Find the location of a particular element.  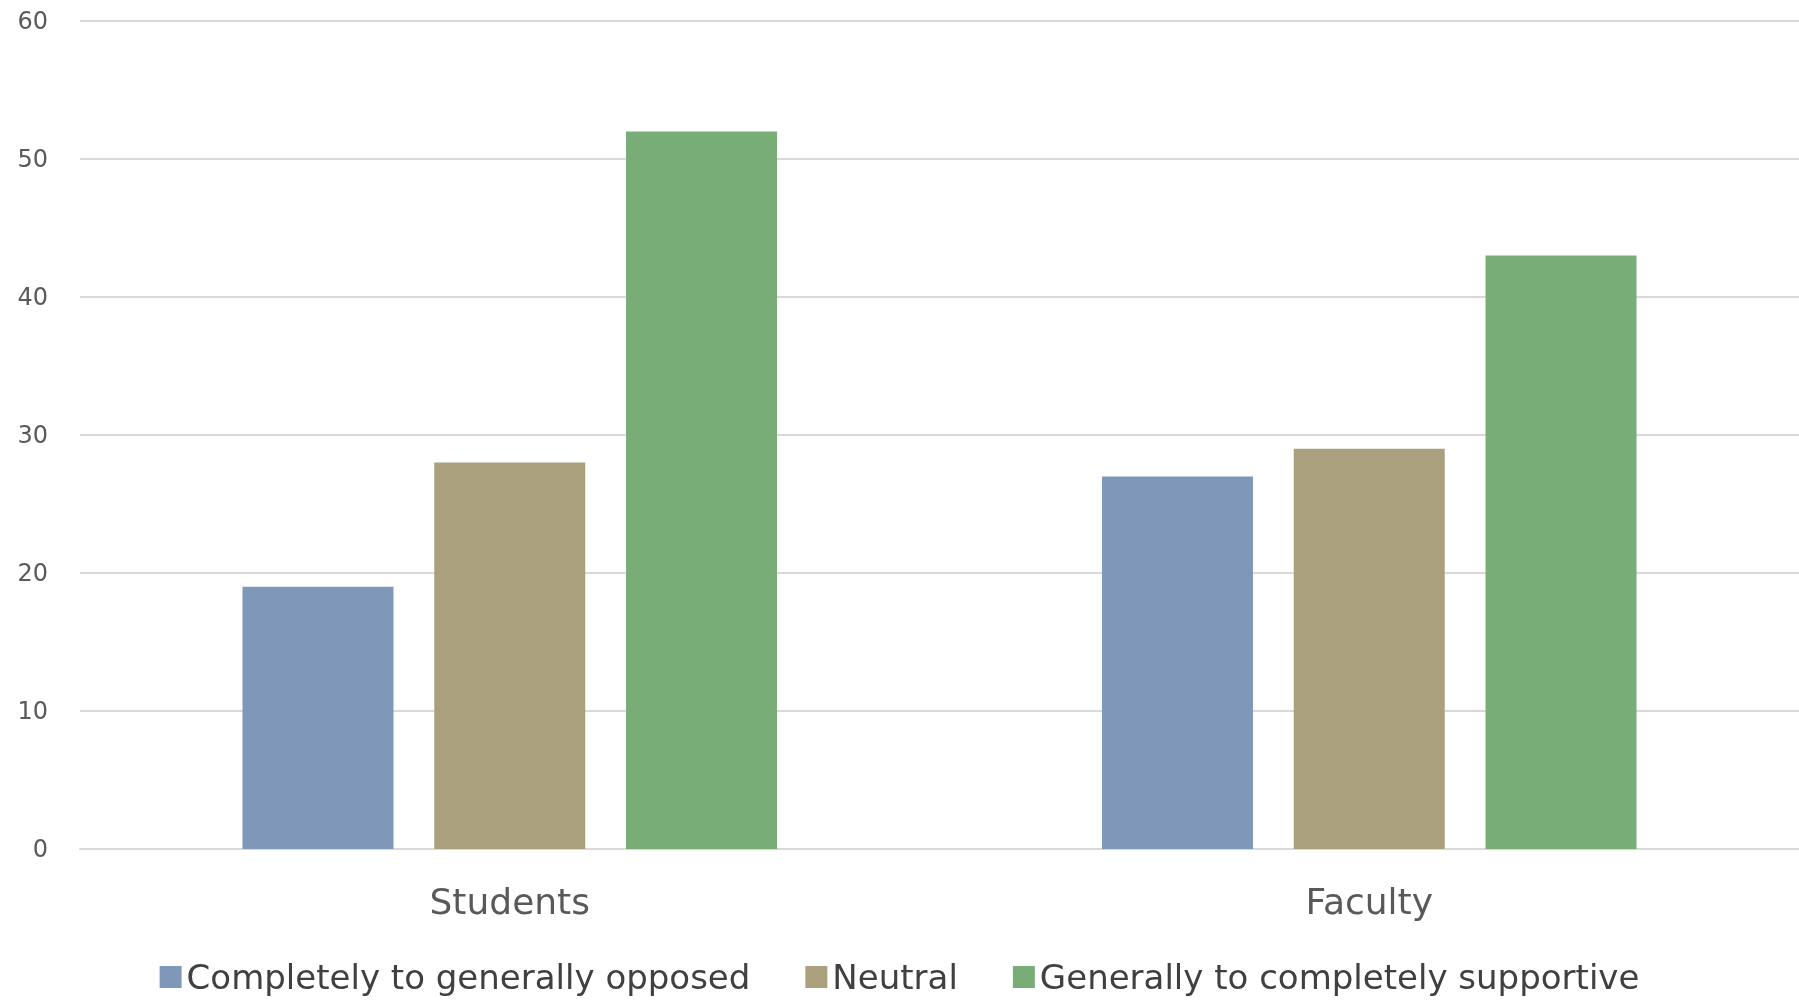

legend-label: Neutral is located at coordinates (895, 977).